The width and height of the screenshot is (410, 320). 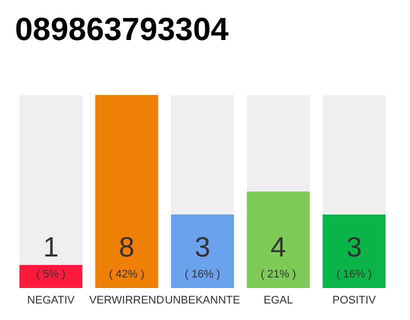 I want to click on bar, so click(x=50, y=276).